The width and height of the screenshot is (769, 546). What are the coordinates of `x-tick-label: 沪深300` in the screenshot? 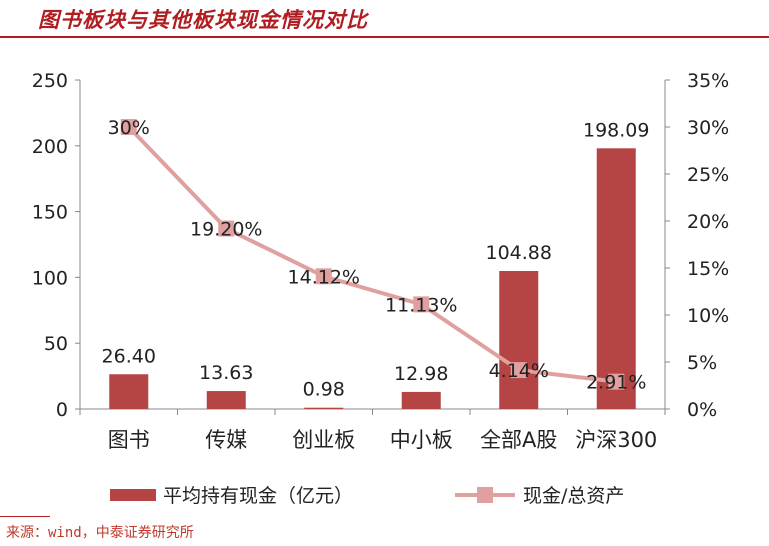 It's located at (616, 440).